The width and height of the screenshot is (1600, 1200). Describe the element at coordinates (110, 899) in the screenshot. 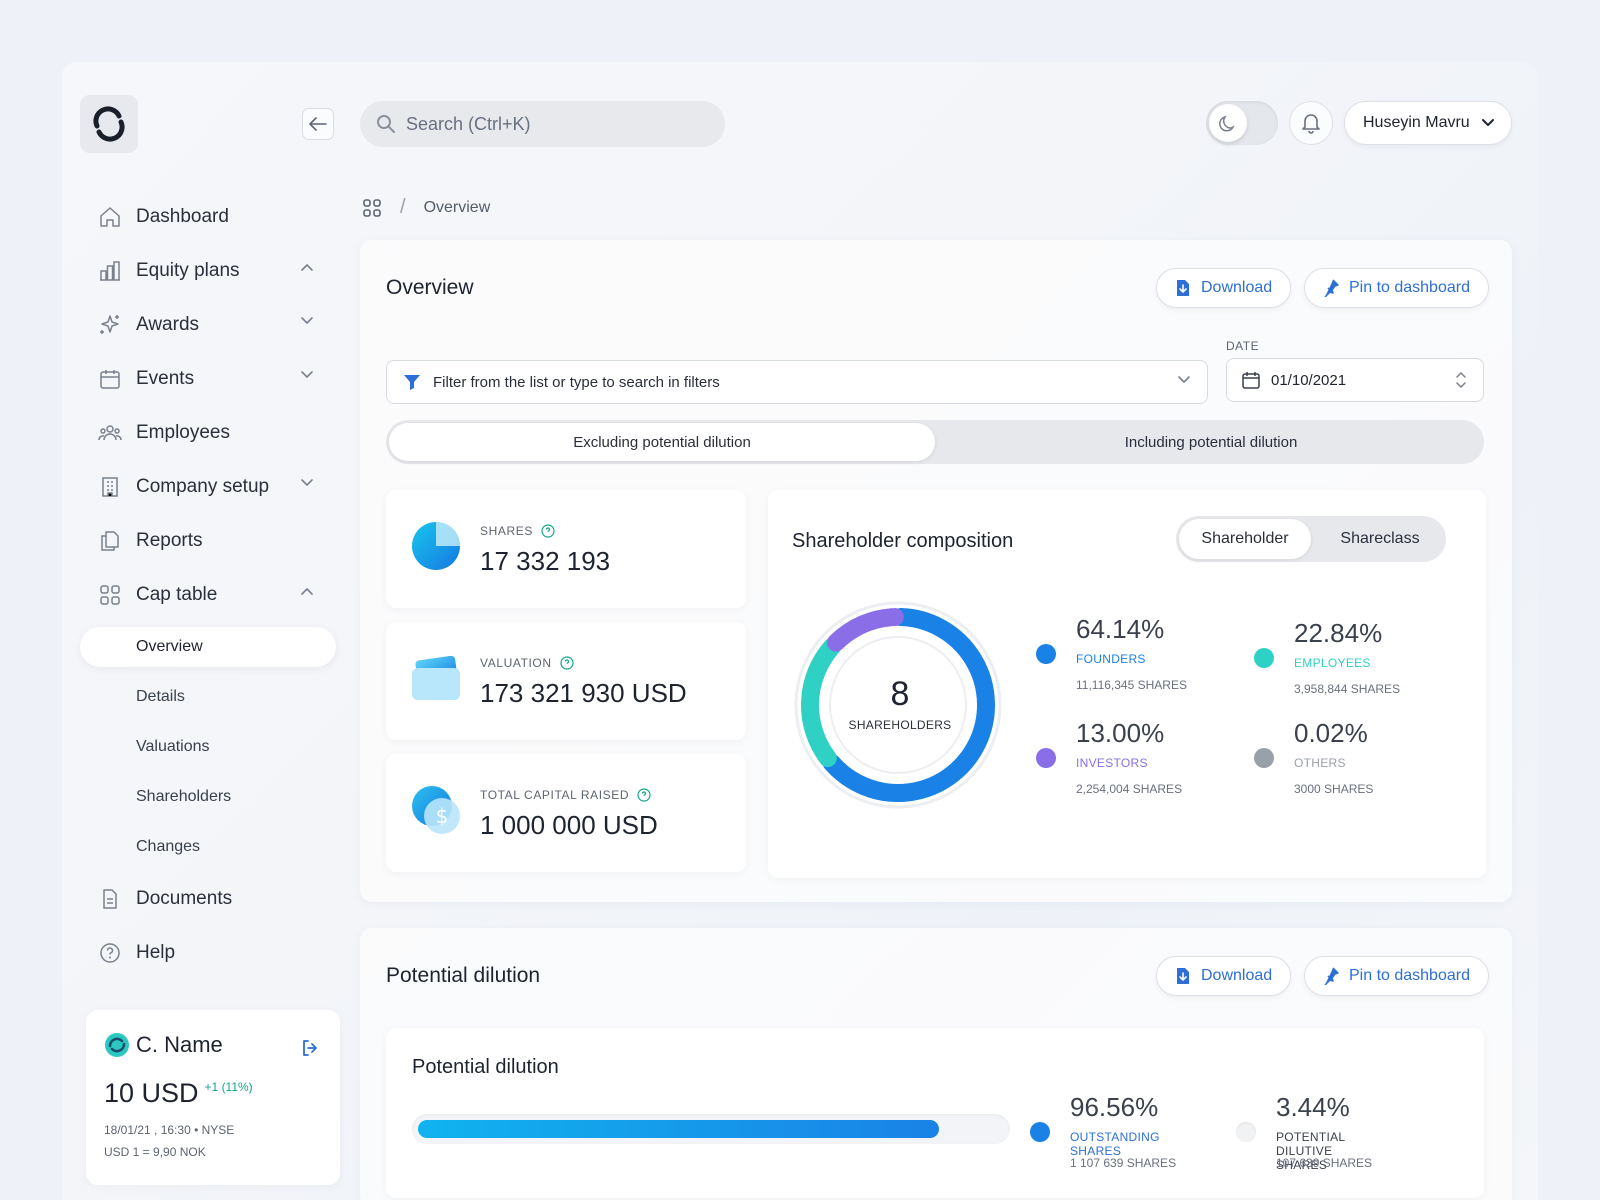

I see `document-icon` at that location.